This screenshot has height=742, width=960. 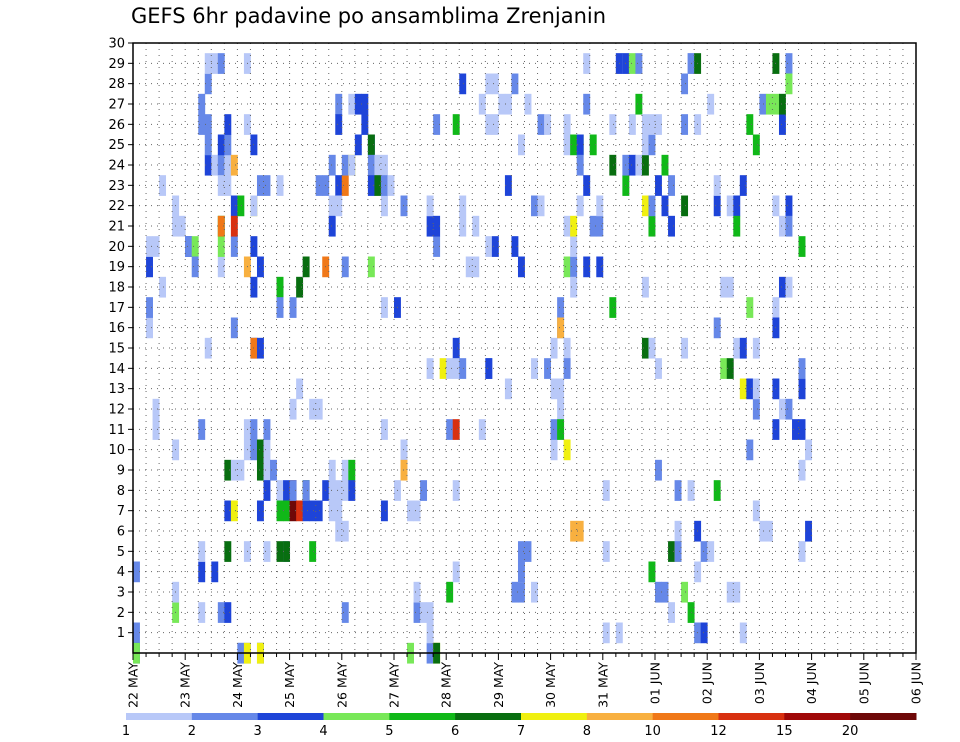 What do you see at coordinates (116, 227) in the screenshot?
I see `y-tick-label: 21` at bounding box center [116, 227].